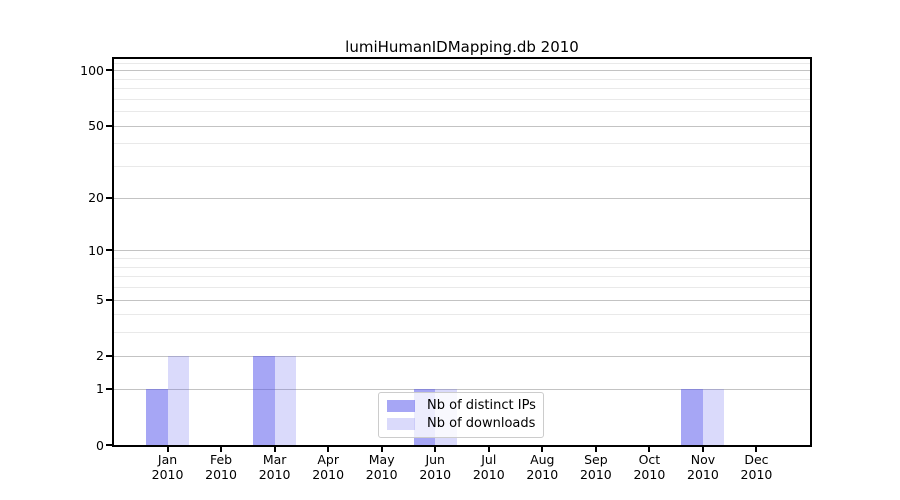 This screenshot has width=900, height=500. I want to click on legend-label: Nb of distinct IPs, so click(481, 405).